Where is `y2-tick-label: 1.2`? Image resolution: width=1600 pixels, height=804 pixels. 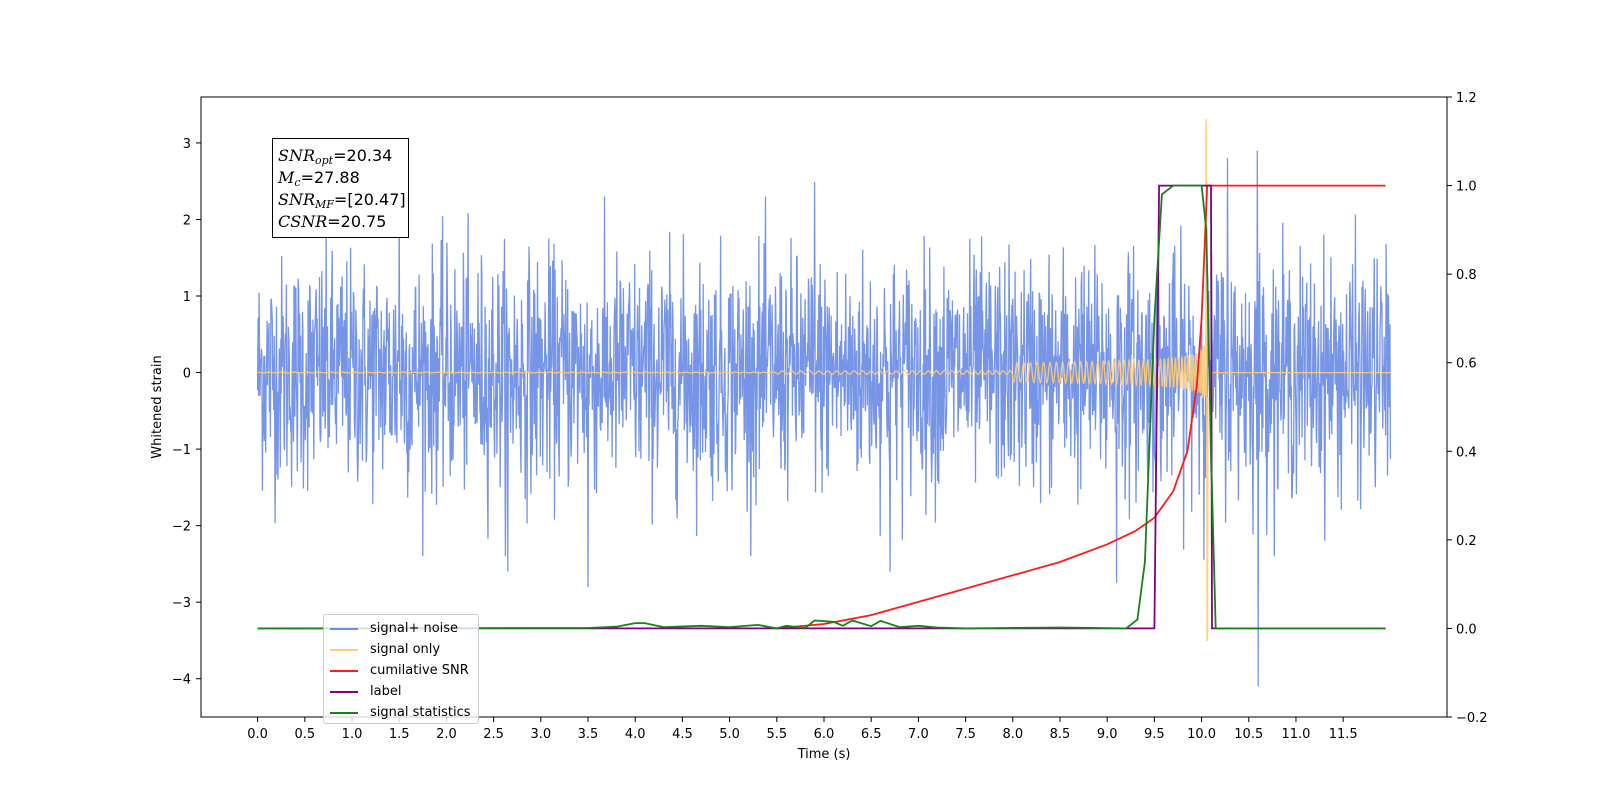
y2-tick-label: 1.2 is located at coordinates (1466, 98).